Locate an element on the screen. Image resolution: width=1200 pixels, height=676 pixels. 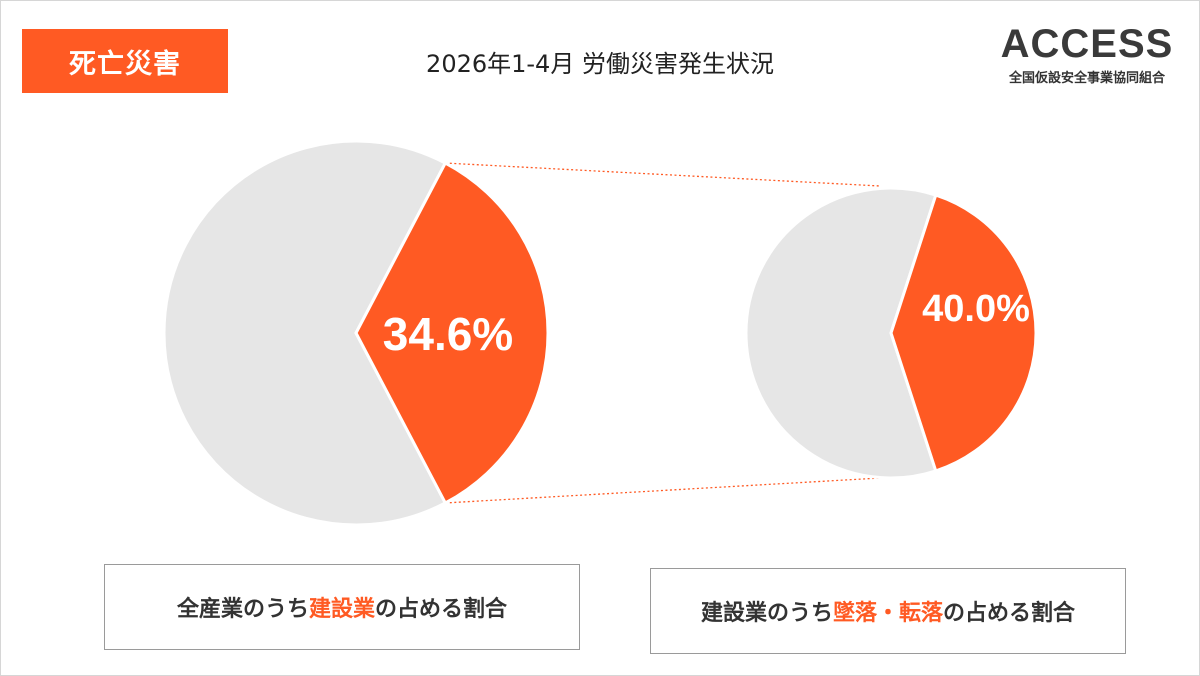
caption-highlight: 墜落・転落 is located at coordinates (887, 613).